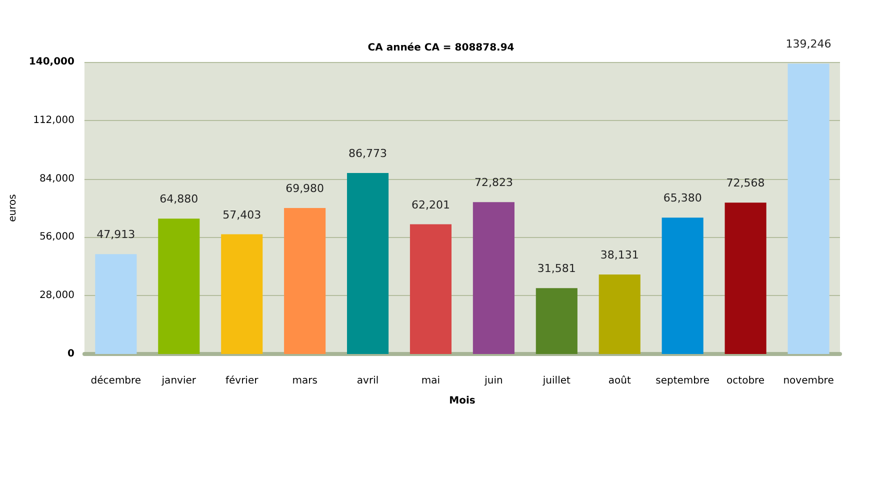 This screenshot has height=496, width=882. Describe the element at coordinates (441, 48) in the screenshot. I see `chart-title: CA année CA = 808878.94` at that location.